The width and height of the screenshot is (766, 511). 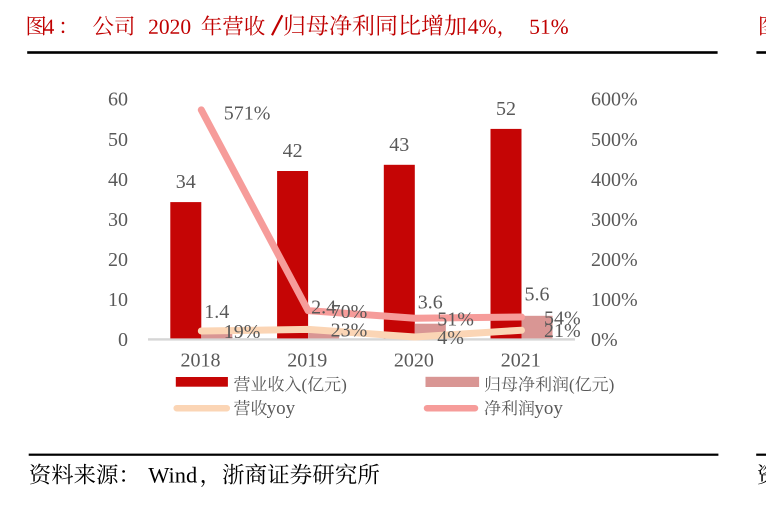 What do you see at coordinates (201, 361) in the screenshot?
I see `svg-text: 2018` at bounding box center [201, 361].